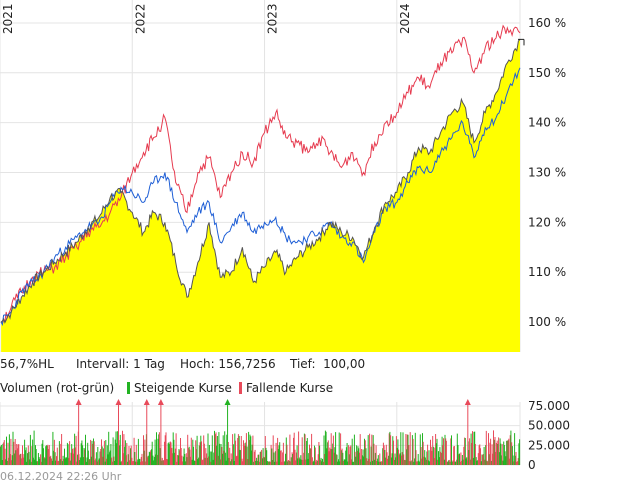 Image resolution: width=620 pixels, height=483 pixels. What do you see at coordinates (549, 445) in the screenshot?
I see `volume-y-tick-label: 25.000` at bounding box center [549, 445].